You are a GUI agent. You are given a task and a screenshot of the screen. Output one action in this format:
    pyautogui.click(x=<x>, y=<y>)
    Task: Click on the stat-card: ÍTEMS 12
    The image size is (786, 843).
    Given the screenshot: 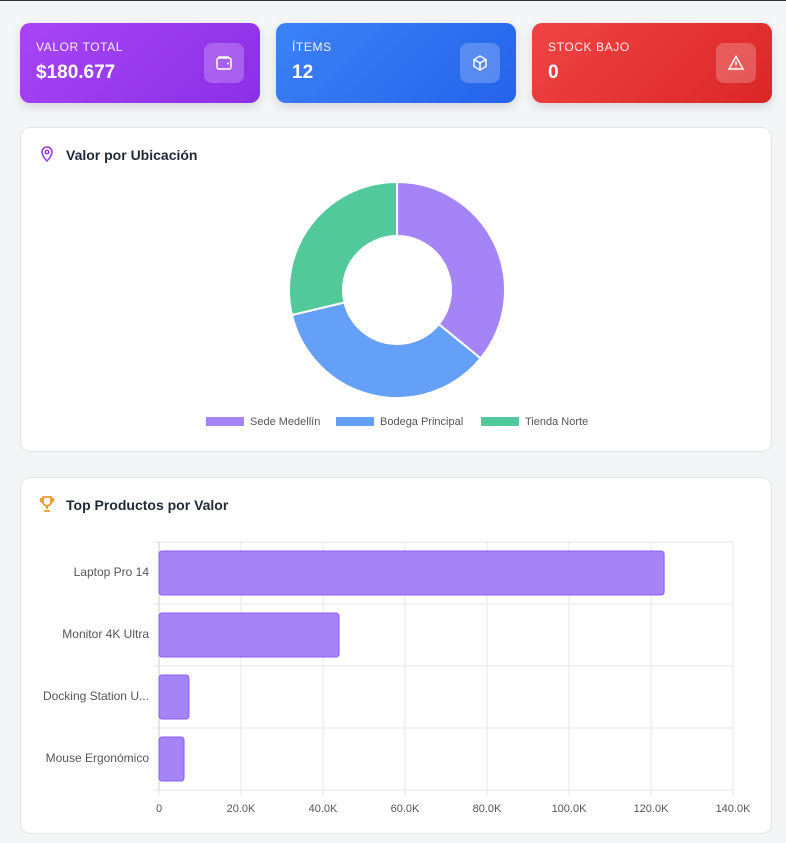 What is the action you would take?
    pyautogui.click(x=396, y=63)
    